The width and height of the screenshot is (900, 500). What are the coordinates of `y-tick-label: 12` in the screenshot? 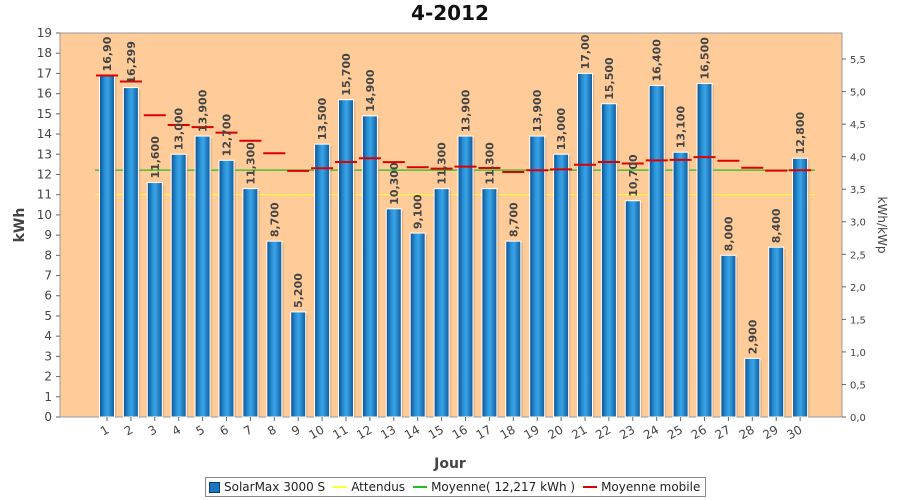 It's located at (44, 174).